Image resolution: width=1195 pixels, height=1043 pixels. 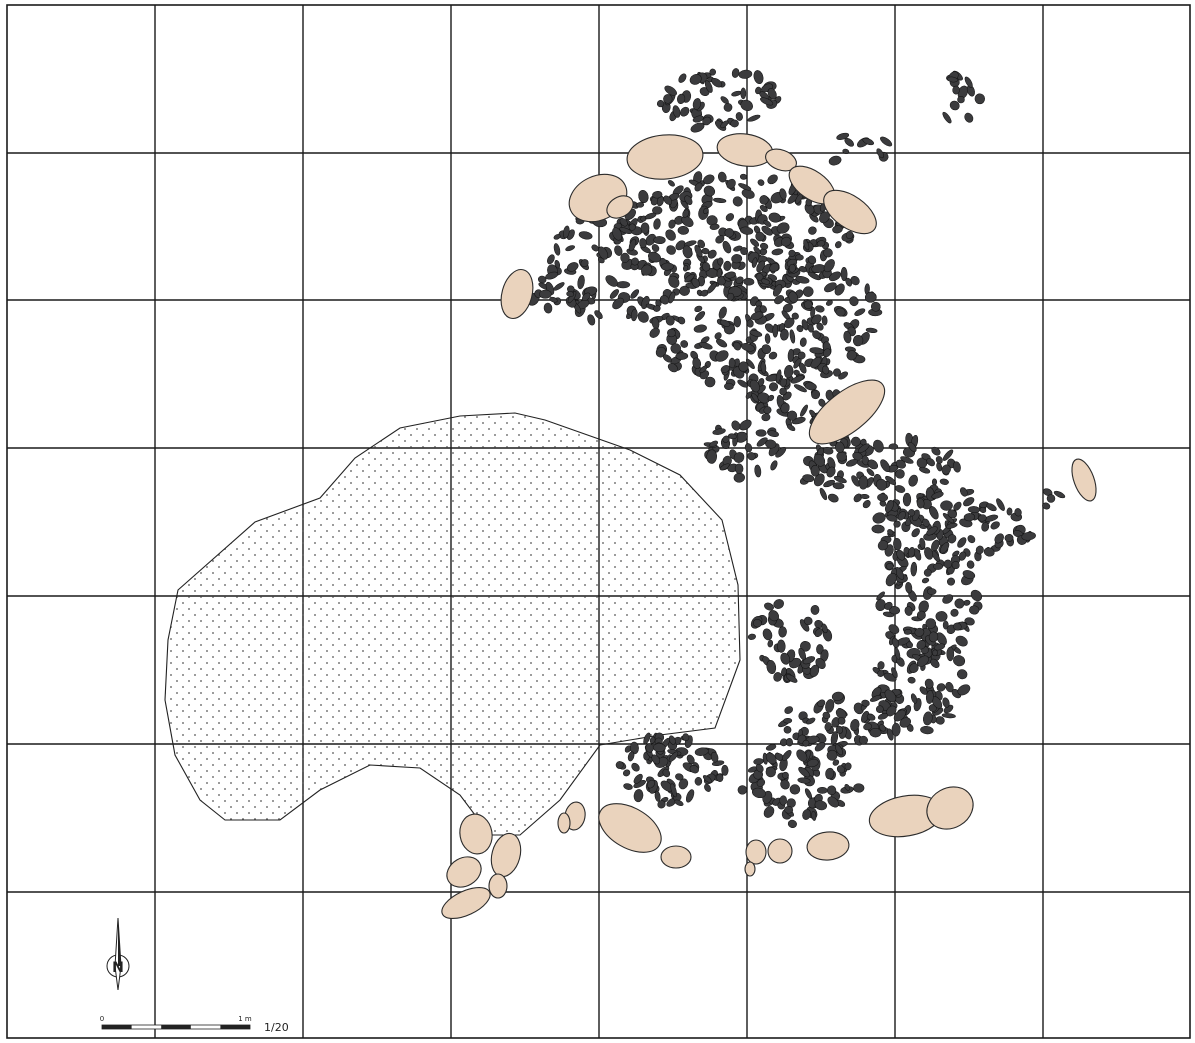 What do you see at coordinates (119, 942) in the screenshot?
I see `north-arrow-needle-half` at bounding box center [119, 942].